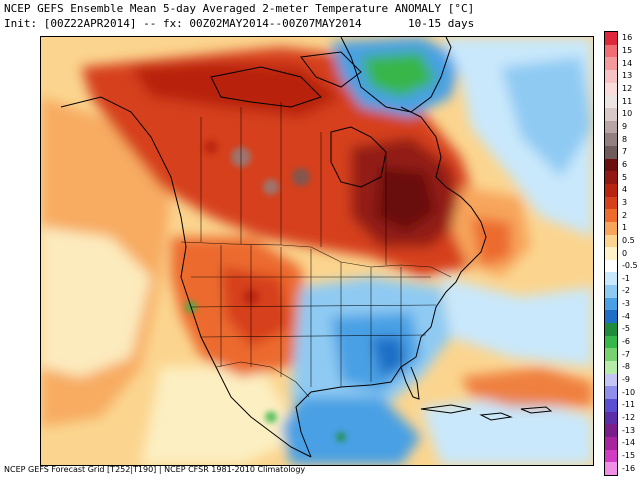  I want to click on colorbar-tick-label: 8, so click(625, 139).